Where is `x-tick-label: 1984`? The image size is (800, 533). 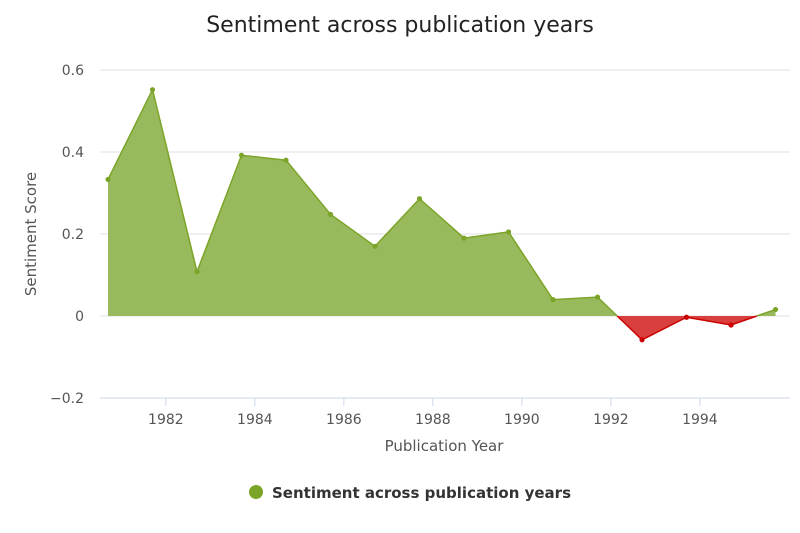 x-tick-label: 1984 is located at coordinates (255, 420).